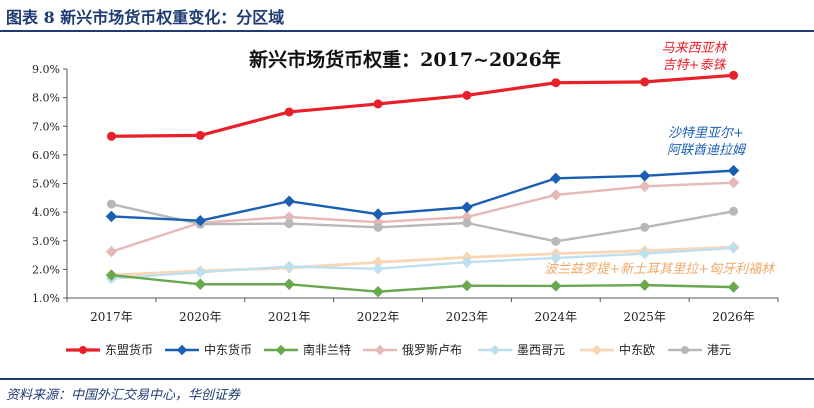 The image size is (814, 408). What do you see at coordinates (541, 350) in the screenshot?
I see `legend-label: 墨西哥元` at bounding box center [541, 350].